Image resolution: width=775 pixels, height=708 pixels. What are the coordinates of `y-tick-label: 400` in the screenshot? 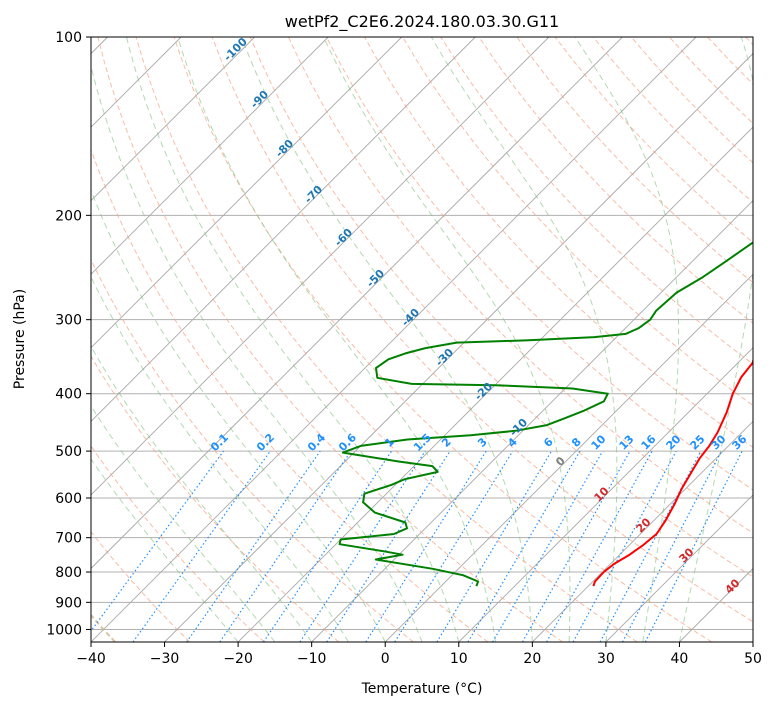 It's located at (68, 395).